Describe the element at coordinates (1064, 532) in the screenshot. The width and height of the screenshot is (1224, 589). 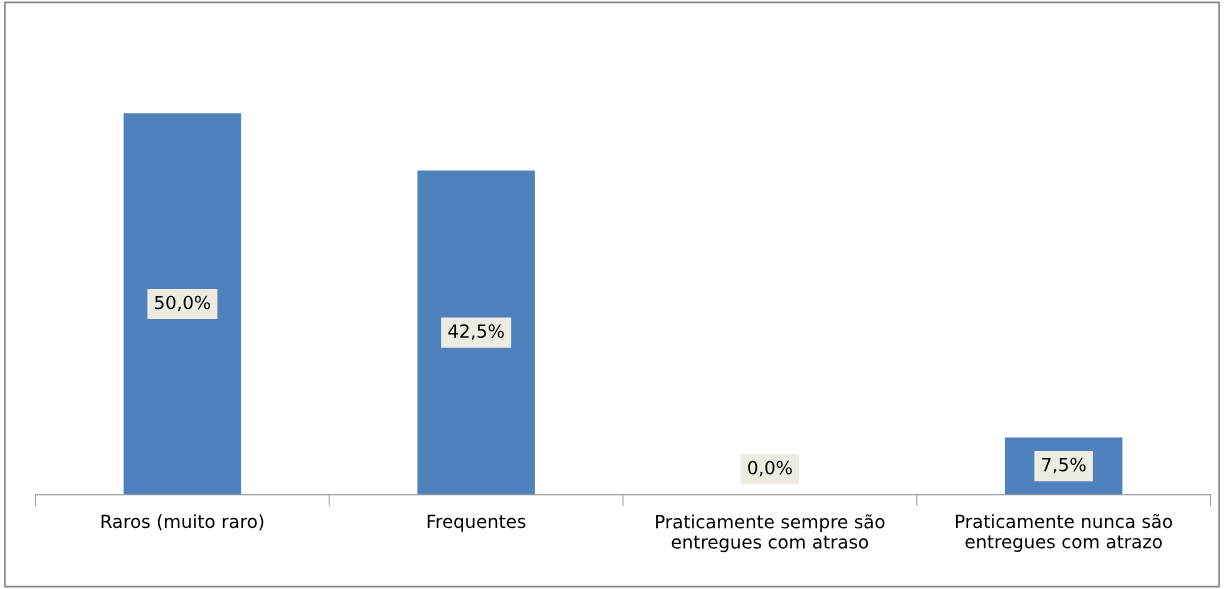
I see `x-tick-label: Praticamente nunca são entregues com atrazo` at that location.